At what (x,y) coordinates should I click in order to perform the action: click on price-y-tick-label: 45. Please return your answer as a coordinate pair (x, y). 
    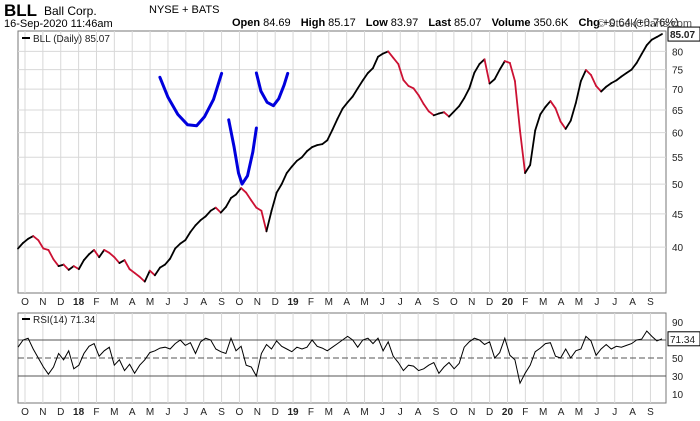
    Looking at the image, I should click on (678, 215).